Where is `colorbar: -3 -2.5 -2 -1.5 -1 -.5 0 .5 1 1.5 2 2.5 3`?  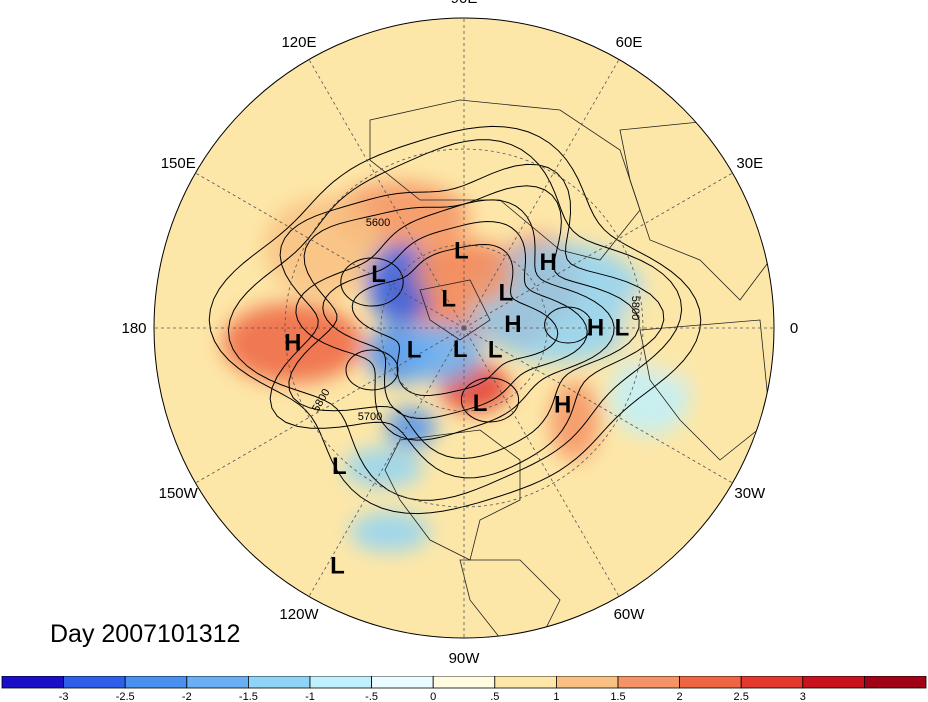 colorbar: -3 -2.5 -2 -1.5 -1 -.5 0 .5 1 1.5 2 2.5 3 is located at coordinates (464, 689).